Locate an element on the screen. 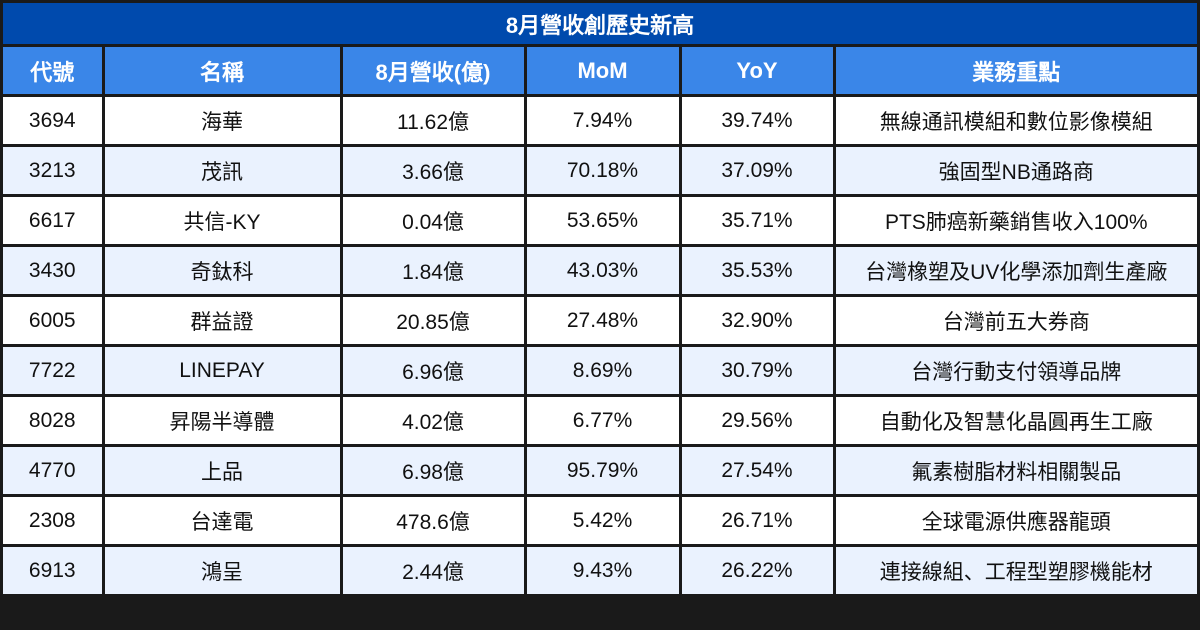 The image size is (1200, 630). cell-mom: 43.03% is located at coordinates (602, 270).